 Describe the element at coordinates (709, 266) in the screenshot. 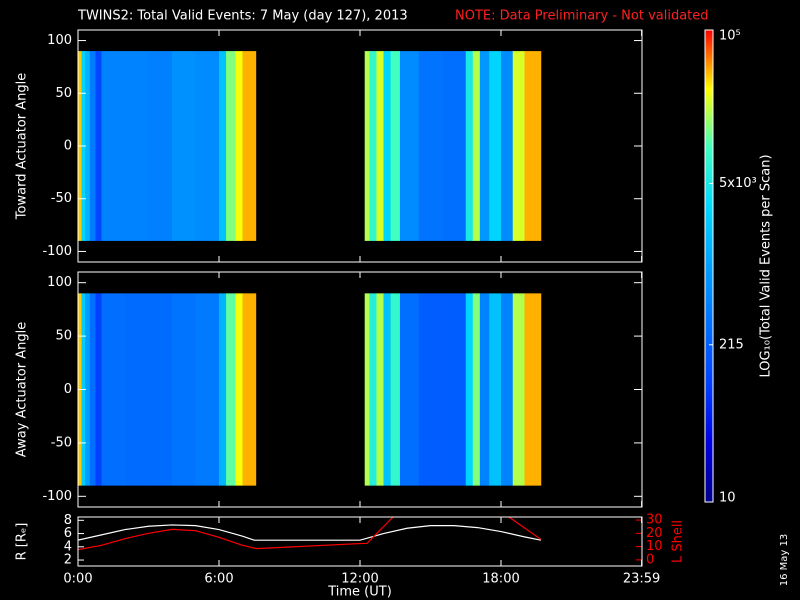

I see `colorbar` at that location.